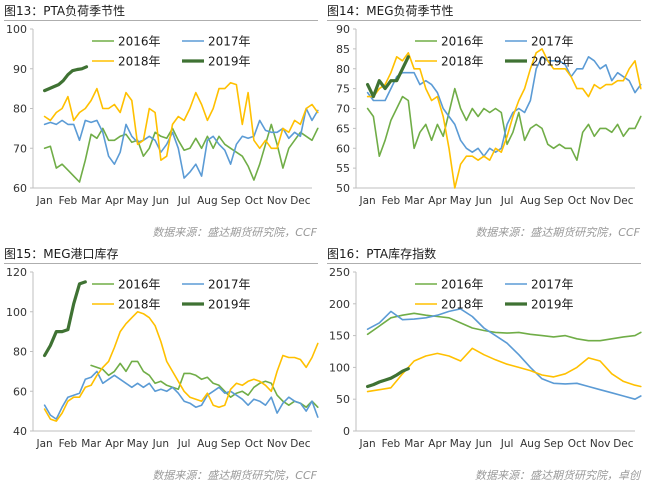  Describe the element at coordinates (16, 272) in the screenshot. I see `y-tick-label: 120` at that location.